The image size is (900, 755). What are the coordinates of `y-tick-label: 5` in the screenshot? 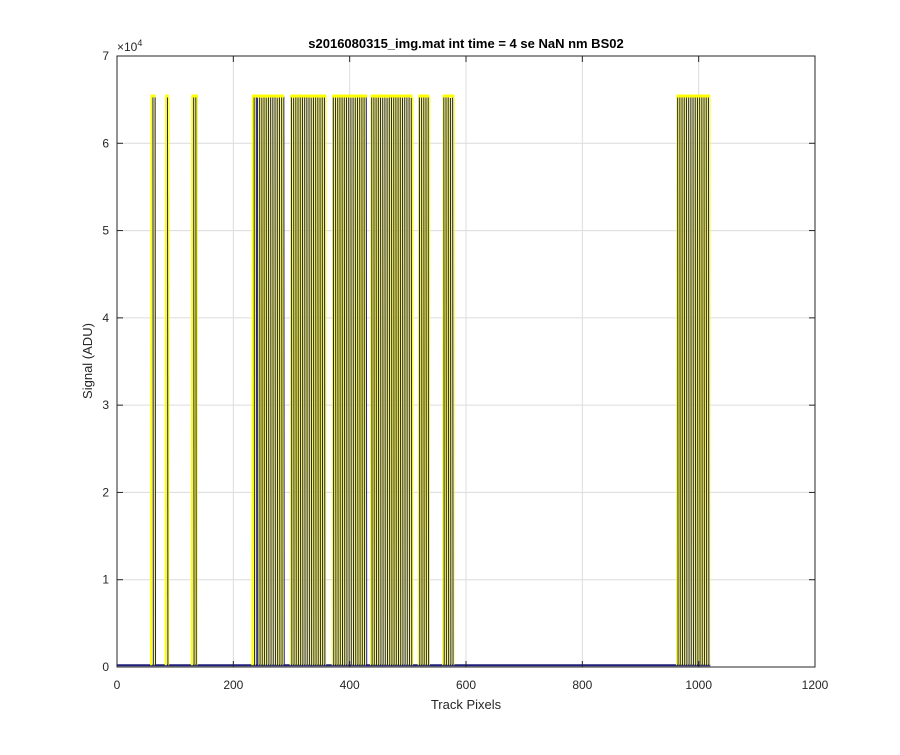 It's located at (105, 231).